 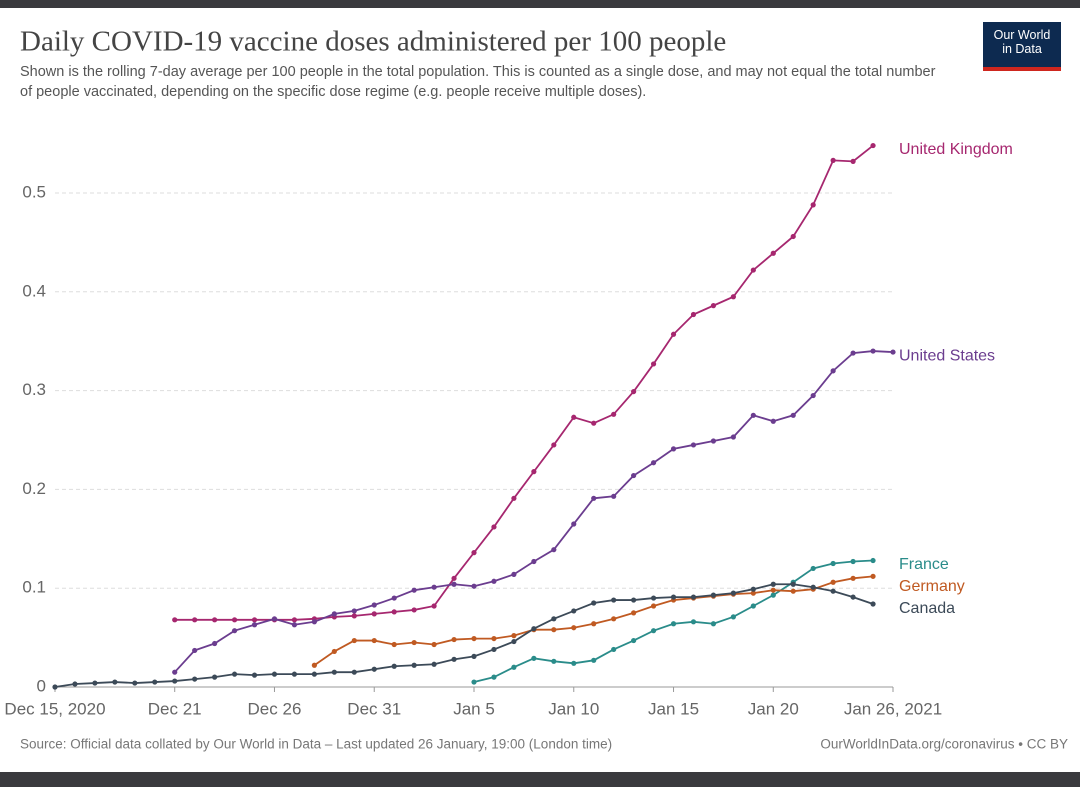 I want to click on x-tick-label: Dec 26, so click(x=275, y=708).